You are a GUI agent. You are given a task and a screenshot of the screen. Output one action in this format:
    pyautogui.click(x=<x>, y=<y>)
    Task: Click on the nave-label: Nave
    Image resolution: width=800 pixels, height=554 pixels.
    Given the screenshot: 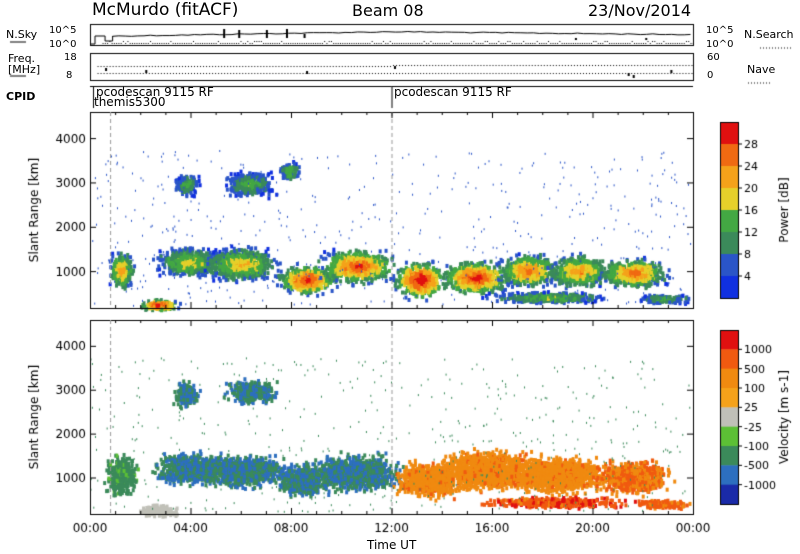 What is the action you would take?
    pyautogui.click(x=761, y=69)
    